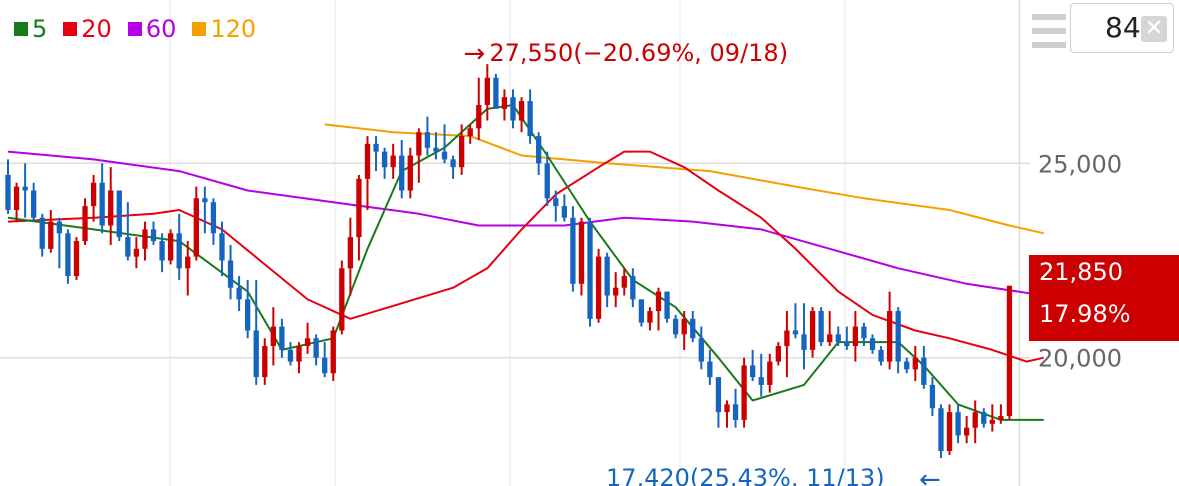 This screenshot has width=1179, height=486. Describe the element at coordinates (1085, 314) in the screenshot. I see `current-price-change: 17.98%` at that location.